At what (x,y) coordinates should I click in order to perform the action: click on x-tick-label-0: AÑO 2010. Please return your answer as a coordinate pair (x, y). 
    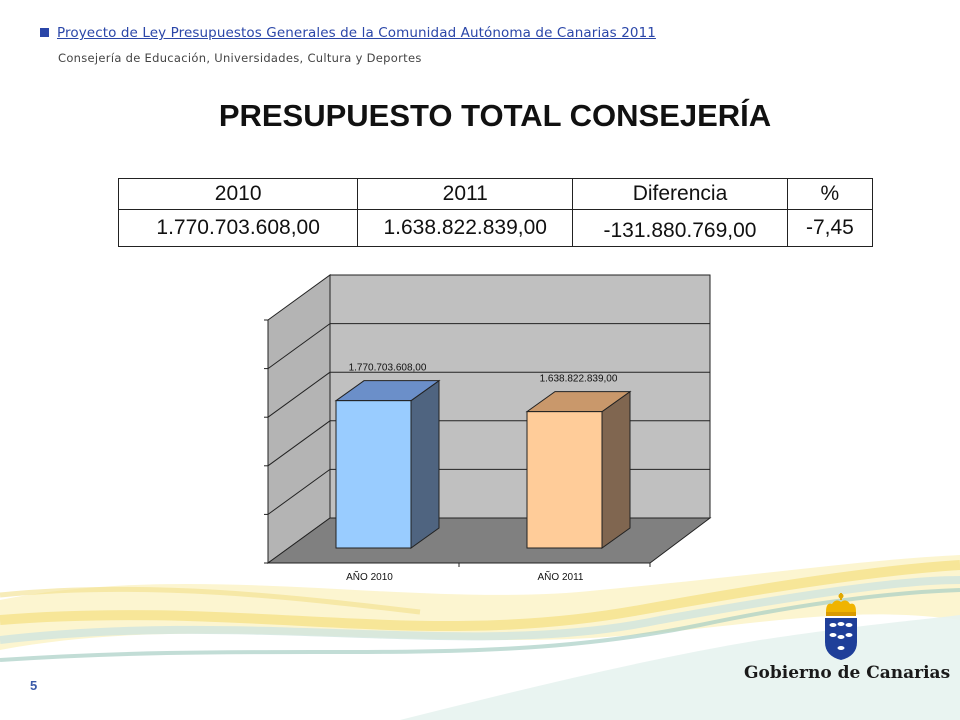
    Looking at the image, I should click on (369, 576).